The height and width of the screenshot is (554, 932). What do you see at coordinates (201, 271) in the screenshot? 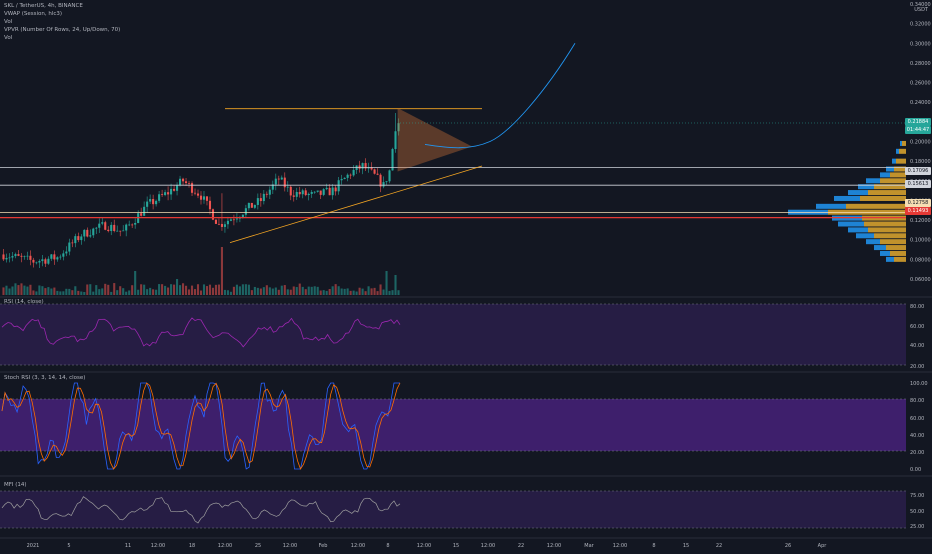
I see `volume-group` at bounding box center [201, 271].